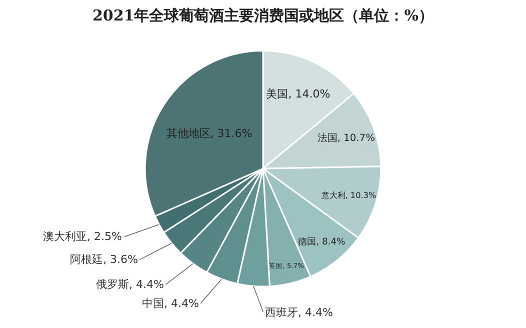 Image resolution: width=526 pixels, height=328 pixels. Describe the element at coordinates (170, 303) in the screenshot. I see `slice-label: 中国, 4.4%` at that location.